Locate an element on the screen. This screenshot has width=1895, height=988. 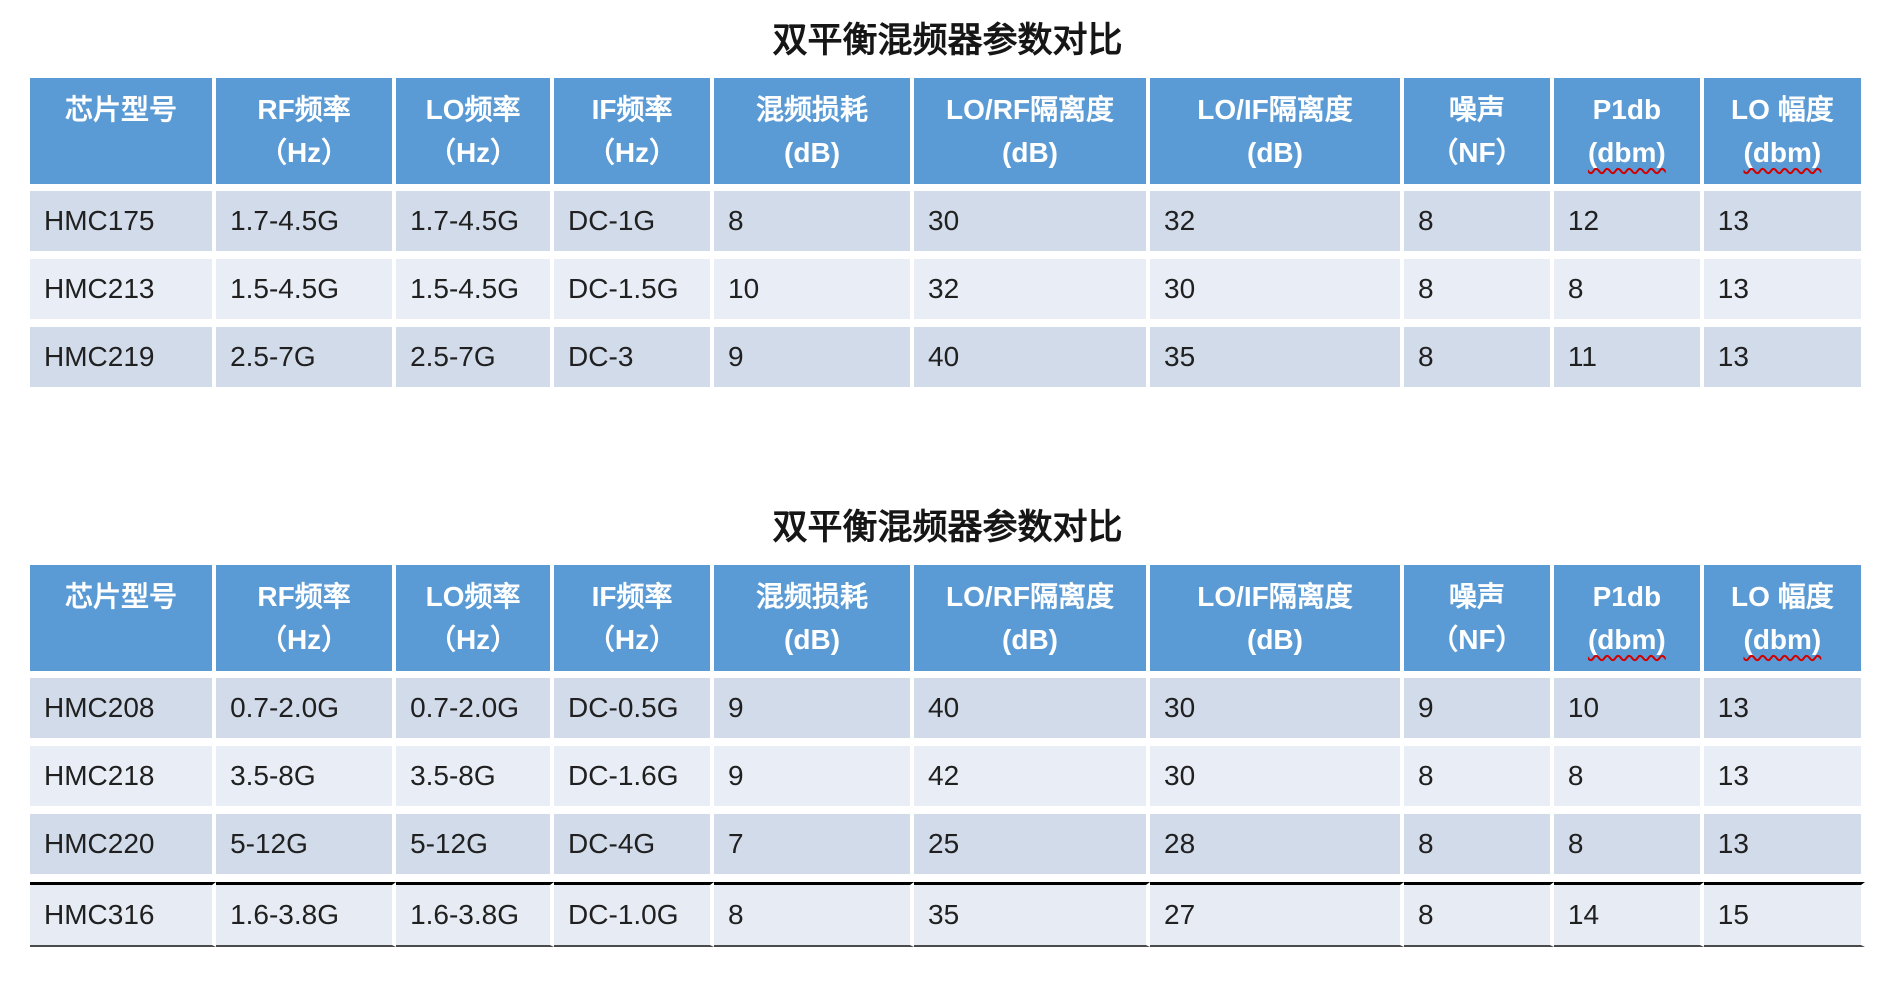
table-cell: 12 is located at coordinates (1628, 225).